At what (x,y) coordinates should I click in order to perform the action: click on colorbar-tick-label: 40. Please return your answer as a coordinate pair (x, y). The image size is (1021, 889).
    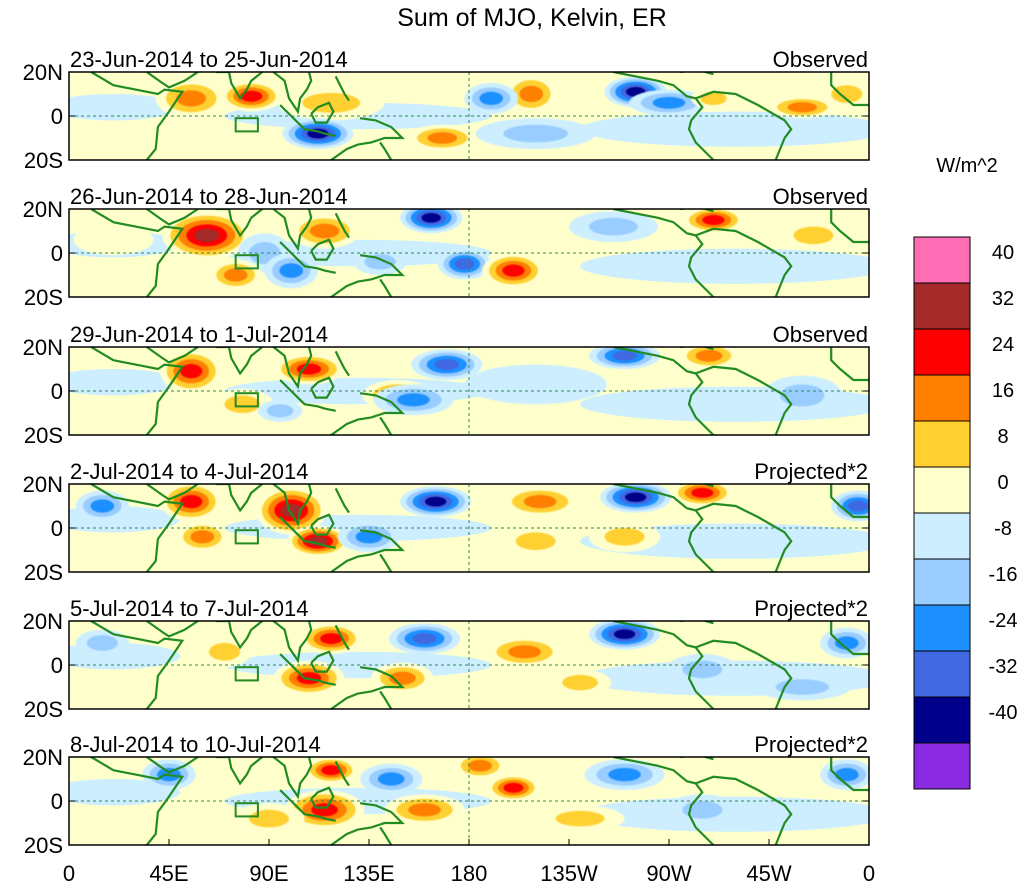
    Looking at the image, I should click on (1003, 253).